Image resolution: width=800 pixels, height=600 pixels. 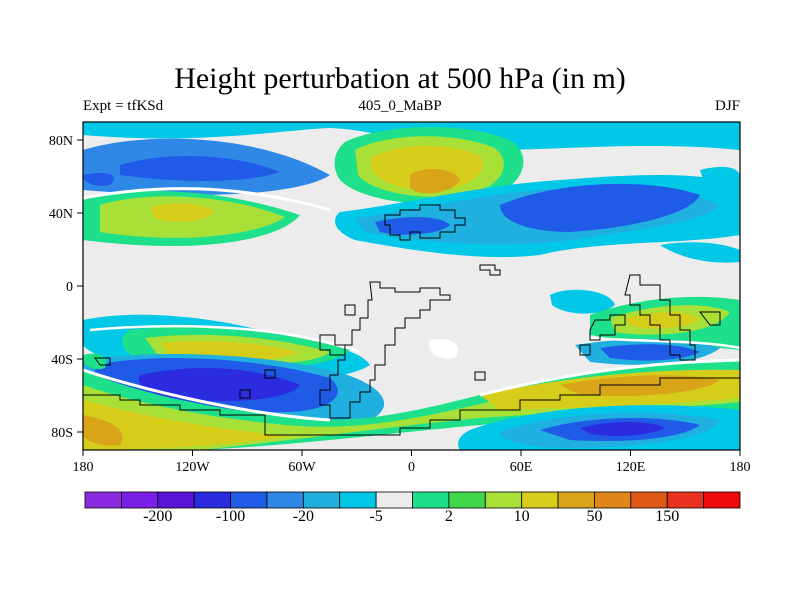 I want to click on season-label: DJF, so click(x=727, y=106).